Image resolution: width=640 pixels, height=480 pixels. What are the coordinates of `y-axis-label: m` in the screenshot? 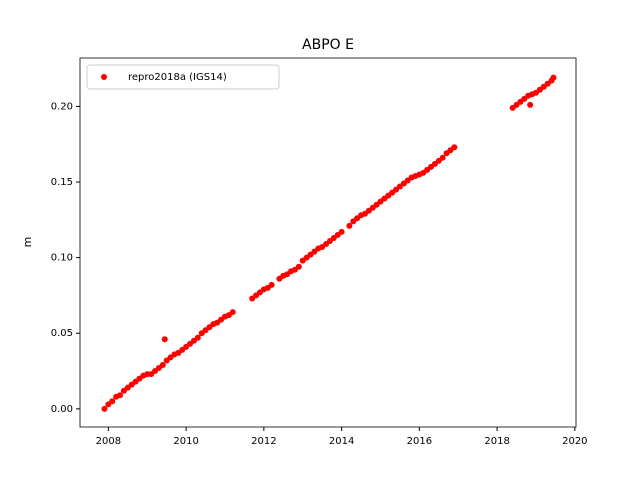 It's located at (27, 242).